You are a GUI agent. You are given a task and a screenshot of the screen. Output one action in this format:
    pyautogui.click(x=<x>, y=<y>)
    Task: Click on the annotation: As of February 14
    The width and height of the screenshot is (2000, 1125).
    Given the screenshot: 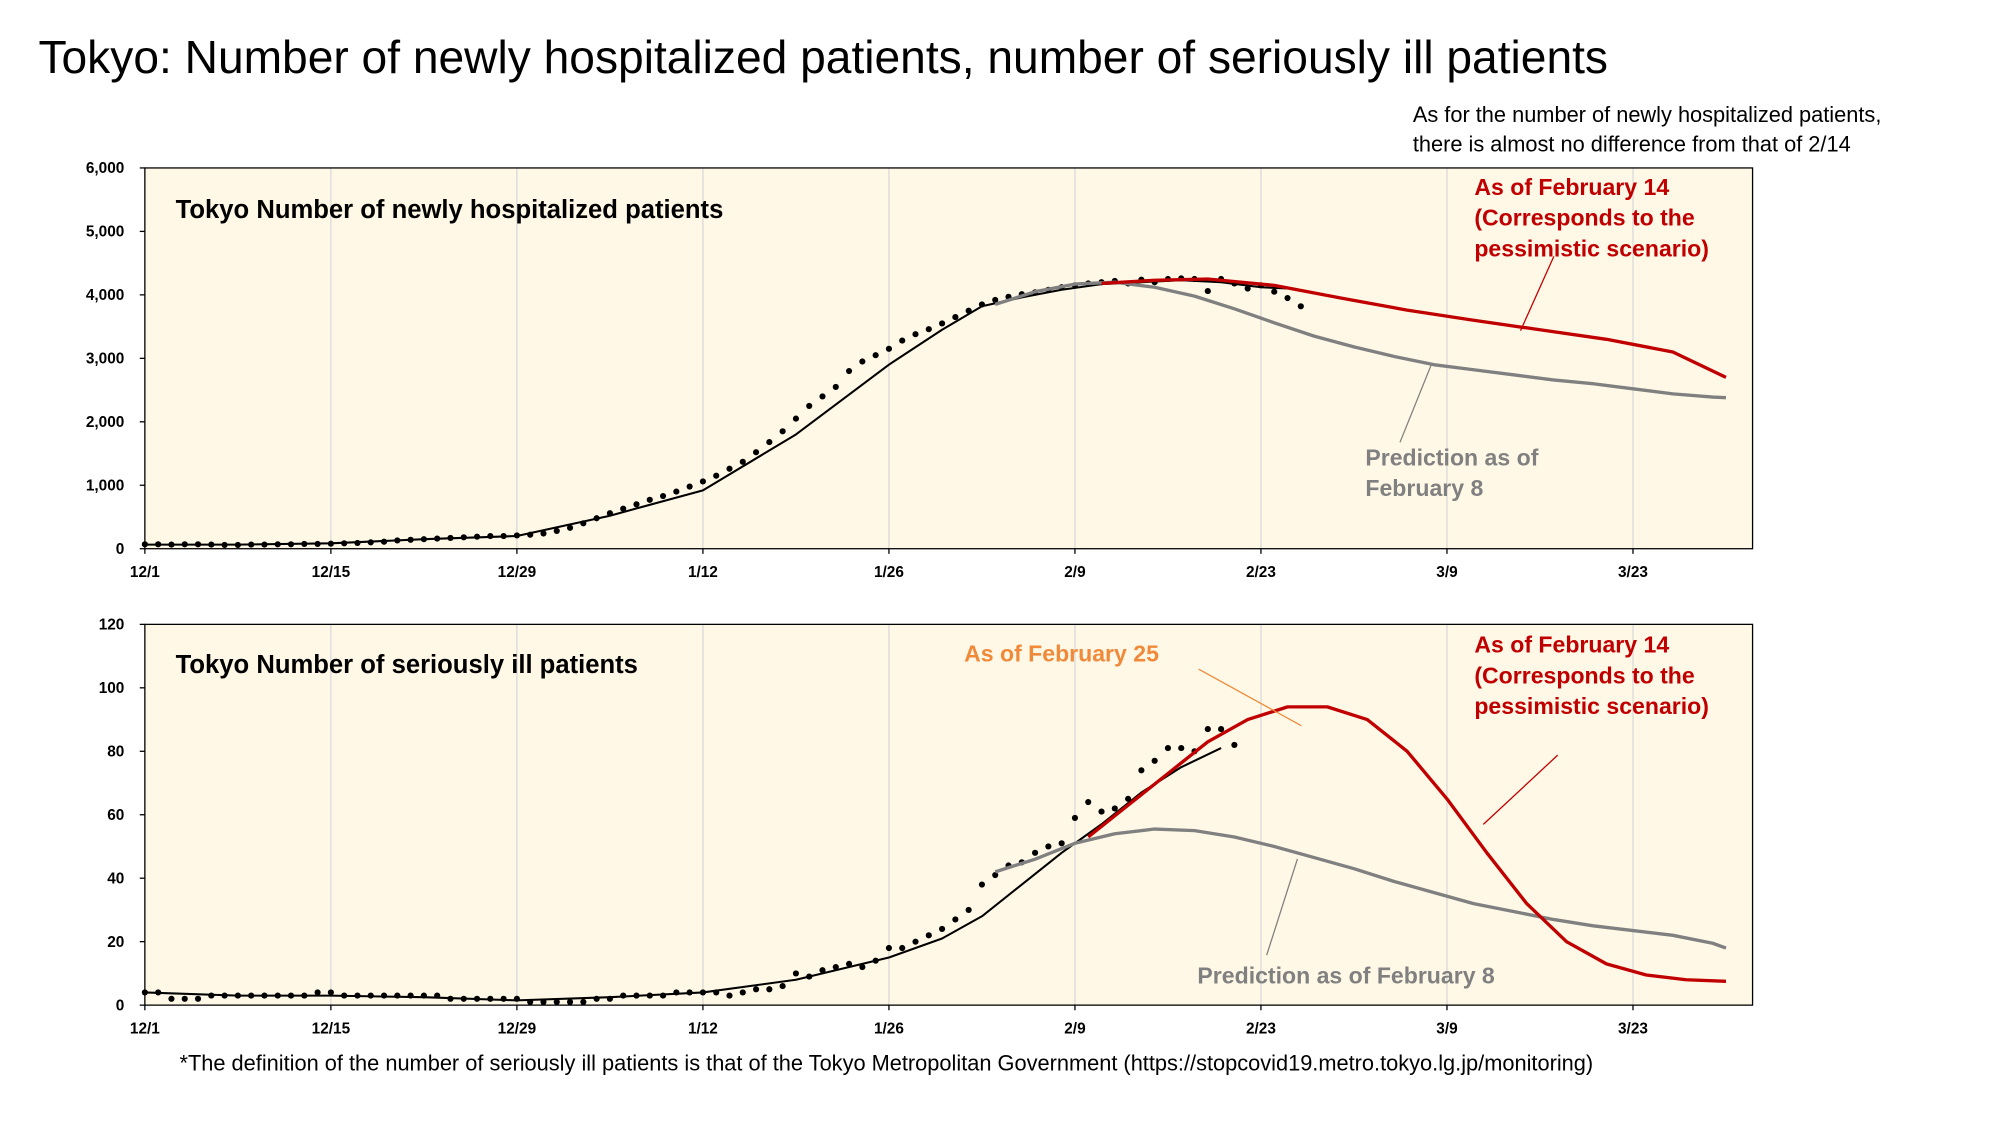 What is the action you would take?
    pyautogui.click(x=1571, y=187)
    